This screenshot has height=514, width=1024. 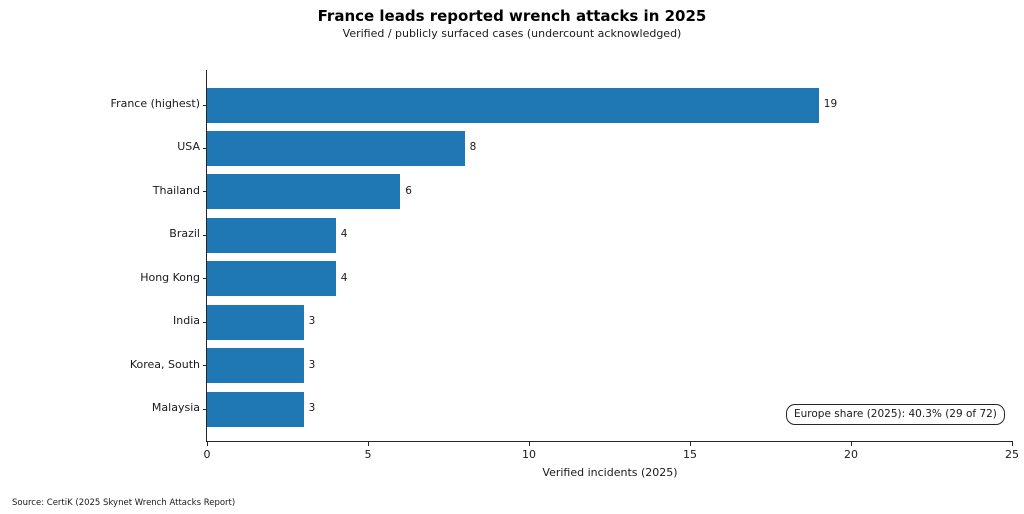 What do you see at coordinates (408, 190) in the screenshot?
I see `bar-value-label: 6` at bounding box center [408, 190].